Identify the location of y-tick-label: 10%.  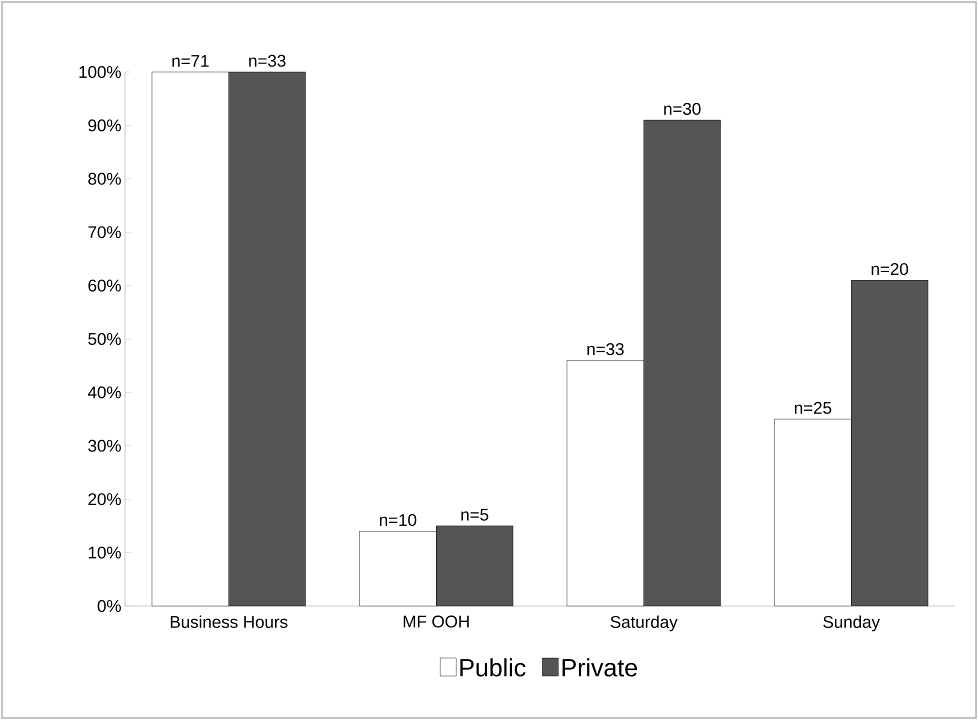
(104, 552).